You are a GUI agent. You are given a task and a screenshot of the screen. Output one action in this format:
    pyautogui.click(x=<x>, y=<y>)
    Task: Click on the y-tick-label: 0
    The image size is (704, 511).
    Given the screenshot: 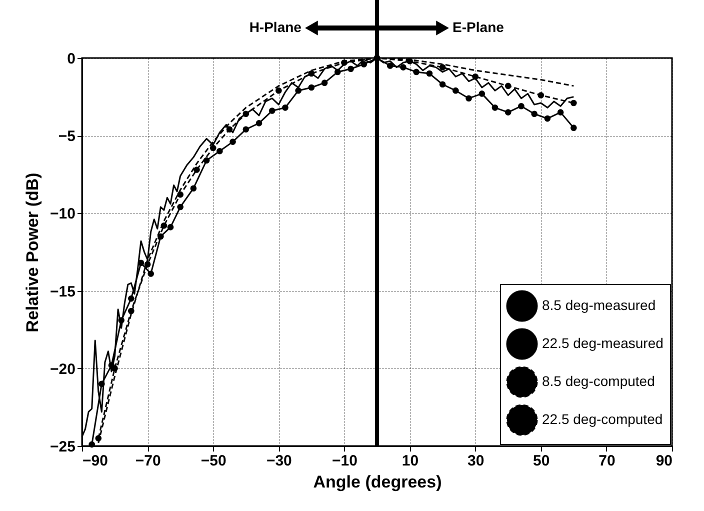 What is the action you would take?
    pyautogui.click(x=71, y=59)
    